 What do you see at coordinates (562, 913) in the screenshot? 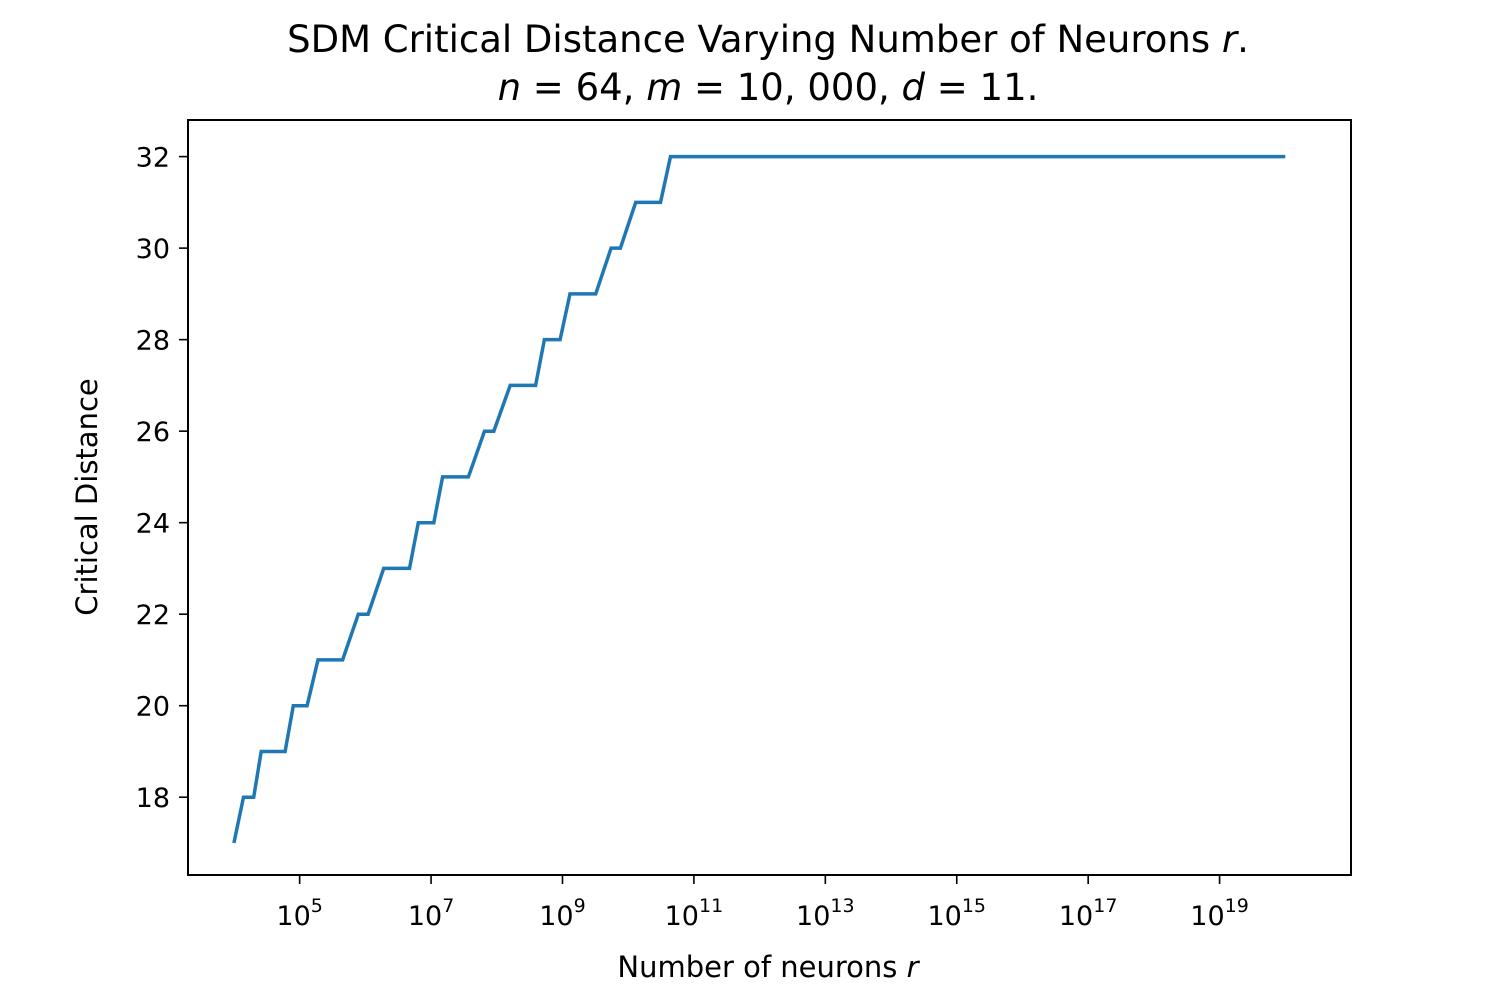
I see `x-tick-label: 10⁹` at bounding box center [562, 913].